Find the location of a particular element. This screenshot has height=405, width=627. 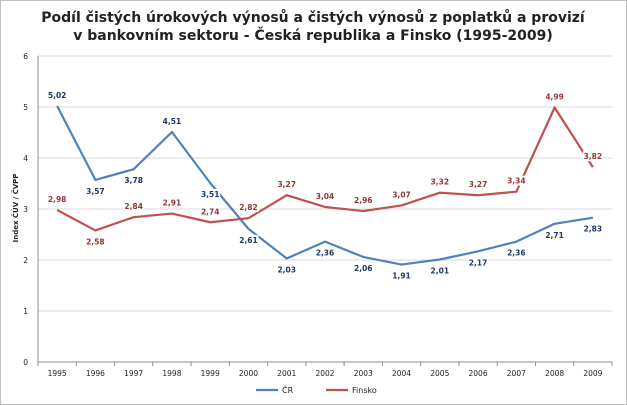

legend-label: ČR is located at coordinates (288, 389).